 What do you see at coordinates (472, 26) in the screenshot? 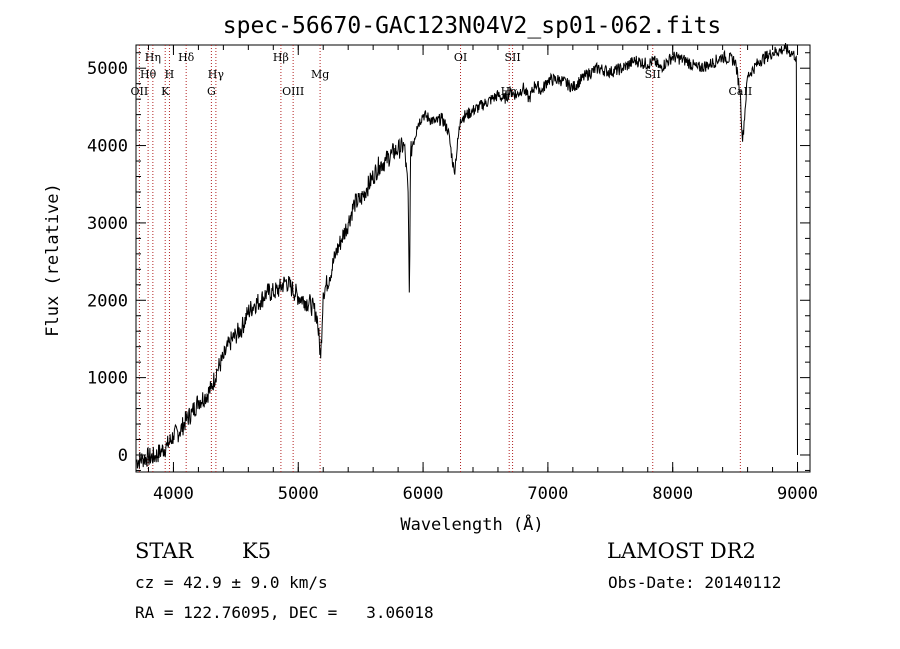
I see `chart-title: spec-56670-GAC123N04V2_sp01-062.fits` at bounding box center [472, 26].